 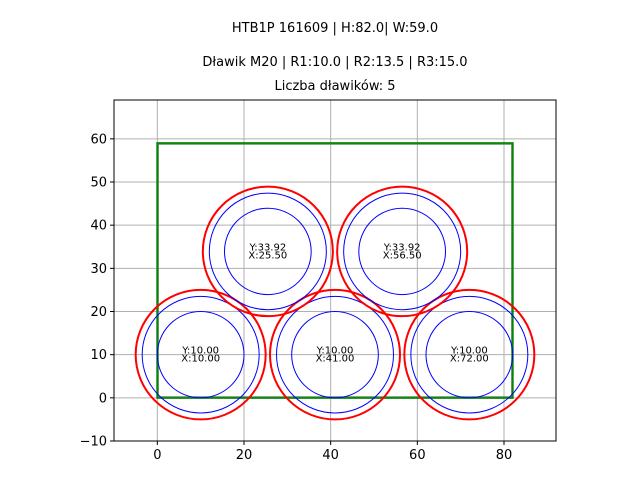 I want to click on x-tick-label: 20, so click(x=244, y=455).